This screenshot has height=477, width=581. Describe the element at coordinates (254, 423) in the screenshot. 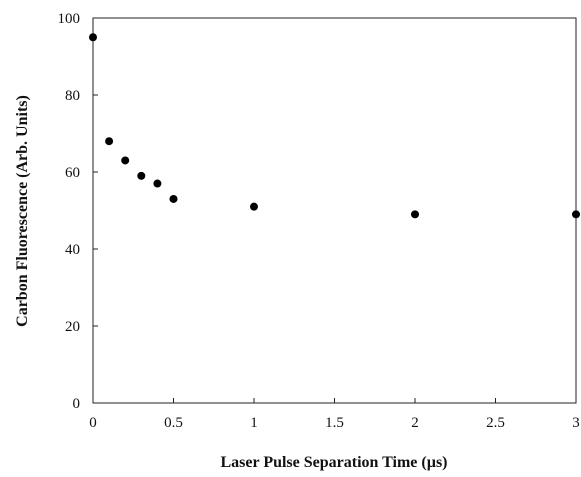

I see `x-tick-label: 1` at that location.